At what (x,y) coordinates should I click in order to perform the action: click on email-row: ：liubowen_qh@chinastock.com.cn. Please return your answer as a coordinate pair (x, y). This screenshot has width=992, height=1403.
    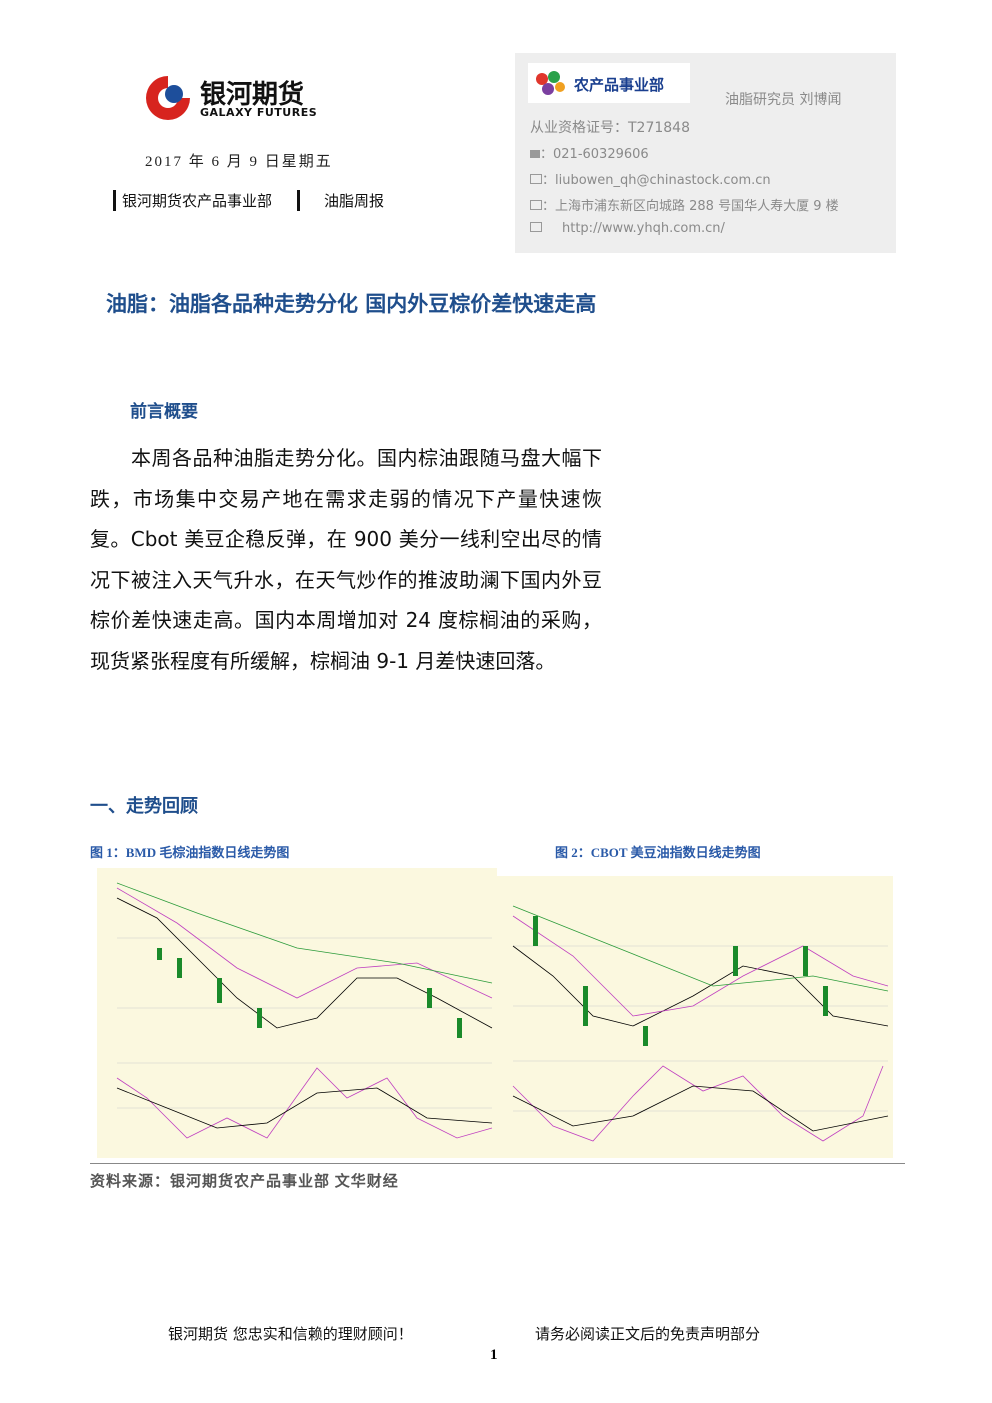
    Looking at the image, I should click on (650, 178).